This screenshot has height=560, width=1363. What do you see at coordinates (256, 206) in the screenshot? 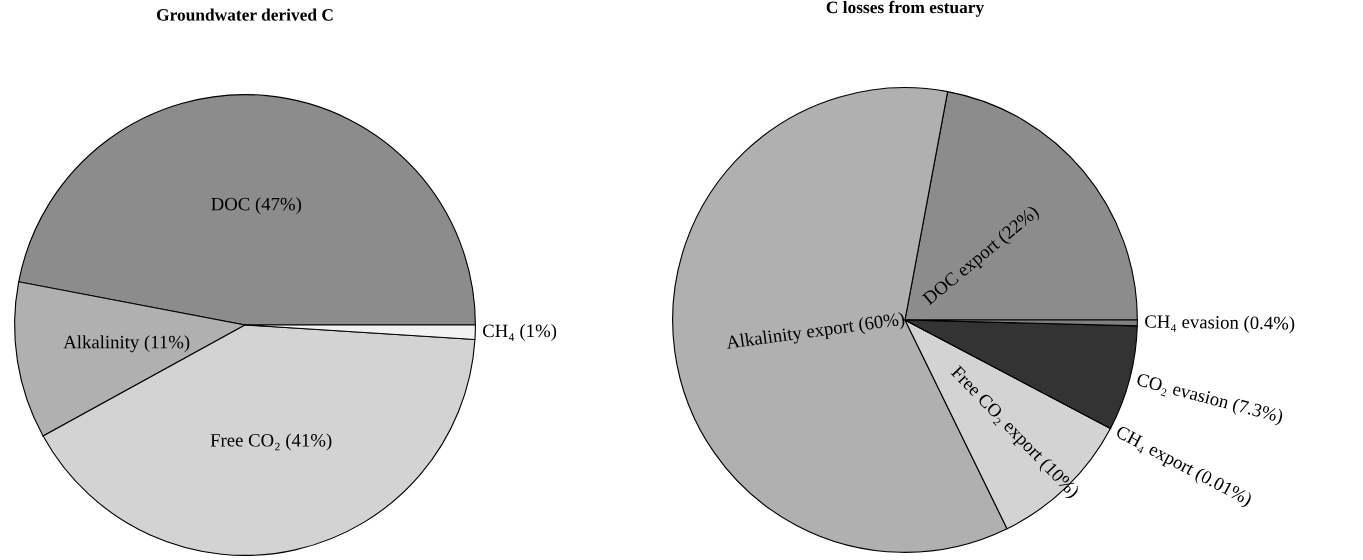
I see `slice-label: DOC (47%)` at bounding box center [256, 206].